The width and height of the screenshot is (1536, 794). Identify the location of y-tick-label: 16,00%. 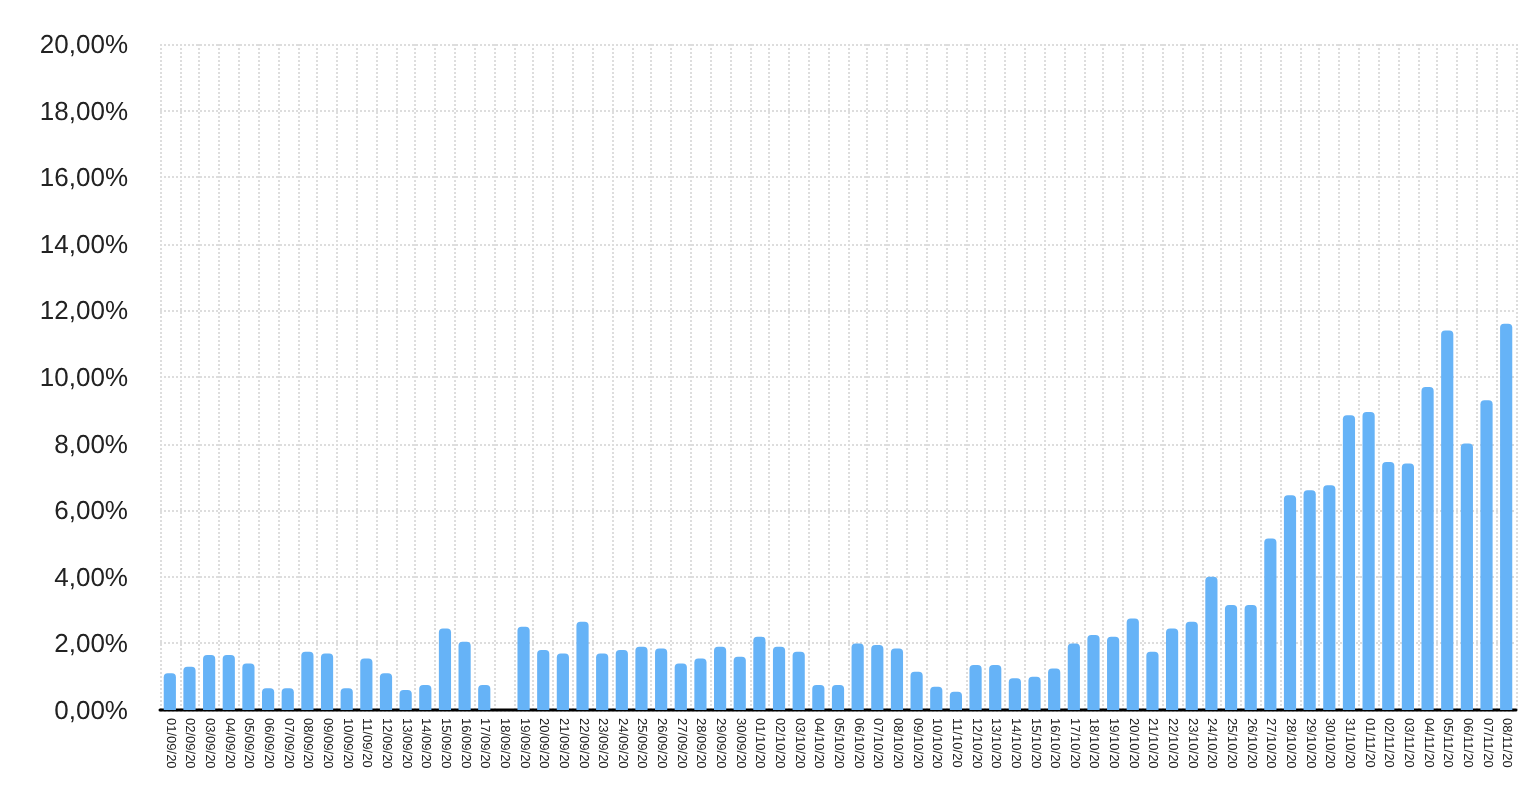
(84, 177).